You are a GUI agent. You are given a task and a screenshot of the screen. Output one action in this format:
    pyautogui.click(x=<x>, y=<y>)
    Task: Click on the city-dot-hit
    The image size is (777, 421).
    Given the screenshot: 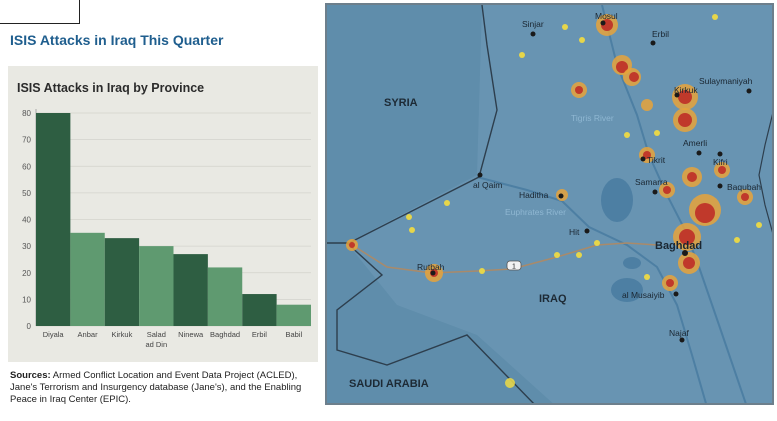 What is the action you would take?
    pyautogui.click(x=587, y=231)
    